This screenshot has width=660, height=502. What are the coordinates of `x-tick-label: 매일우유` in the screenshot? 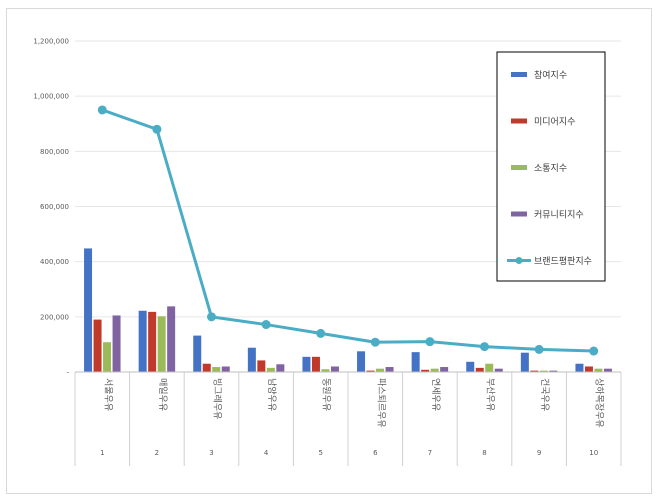 It's located at (162, 394).